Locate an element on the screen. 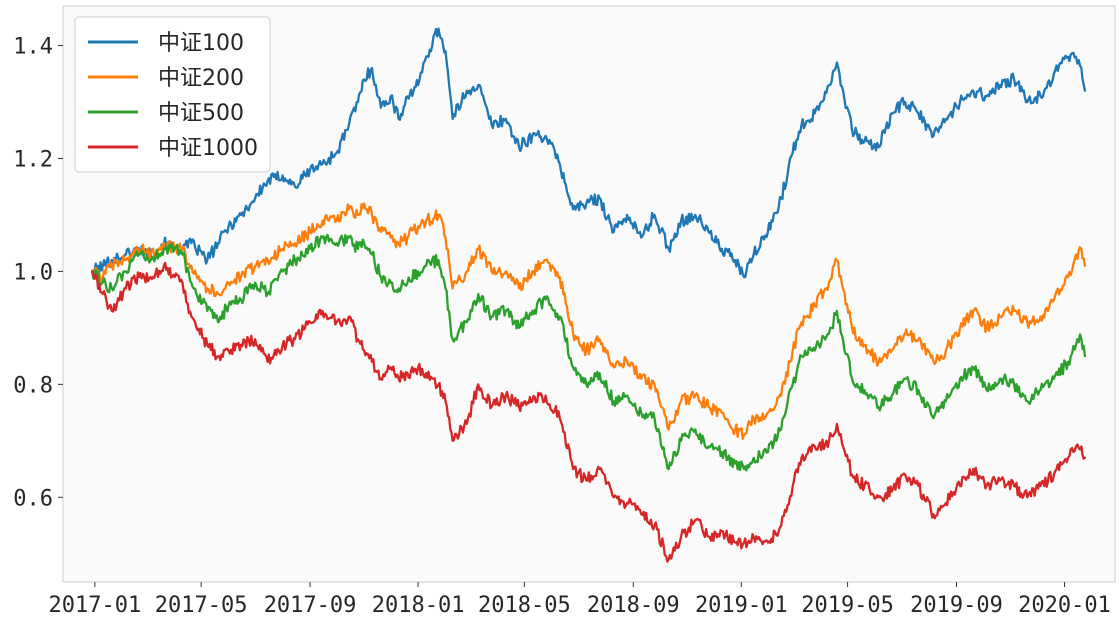  x-tick-label: 2018-09 is located at coordinates (633, 605).